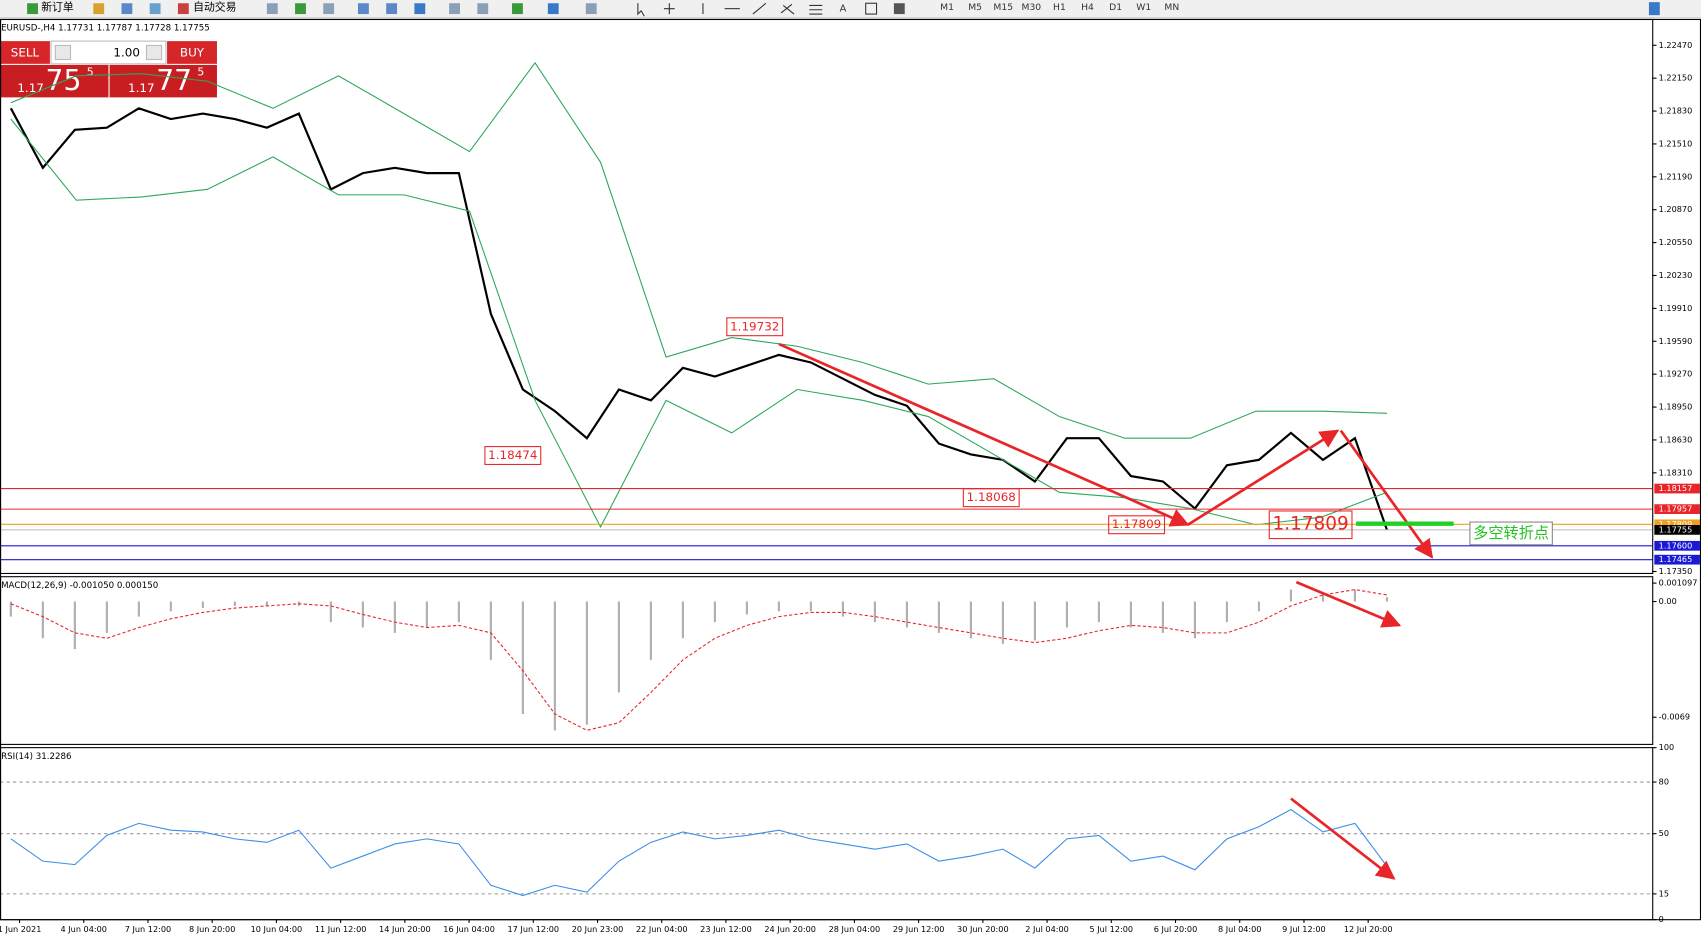 Image resolution: width=1701 pixels, height=937 pixels. I want to click on price-label: 1.17755, so click(1676, 529).